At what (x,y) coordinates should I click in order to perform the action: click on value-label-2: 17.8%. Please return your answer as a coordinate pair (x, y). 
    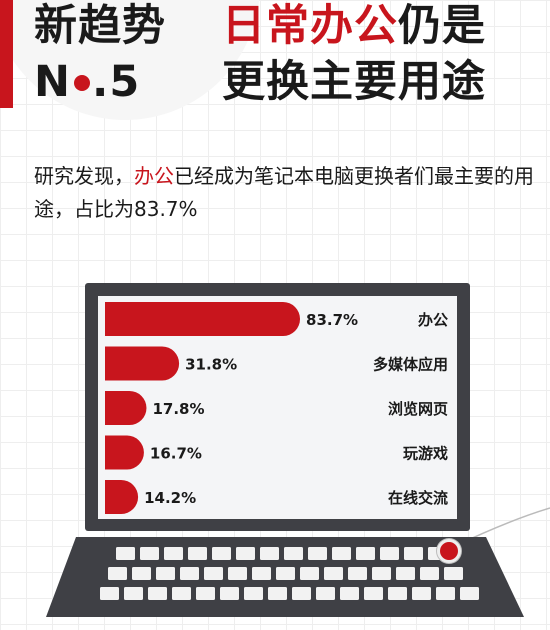
    Looking at the image, I should click on (178, 409).